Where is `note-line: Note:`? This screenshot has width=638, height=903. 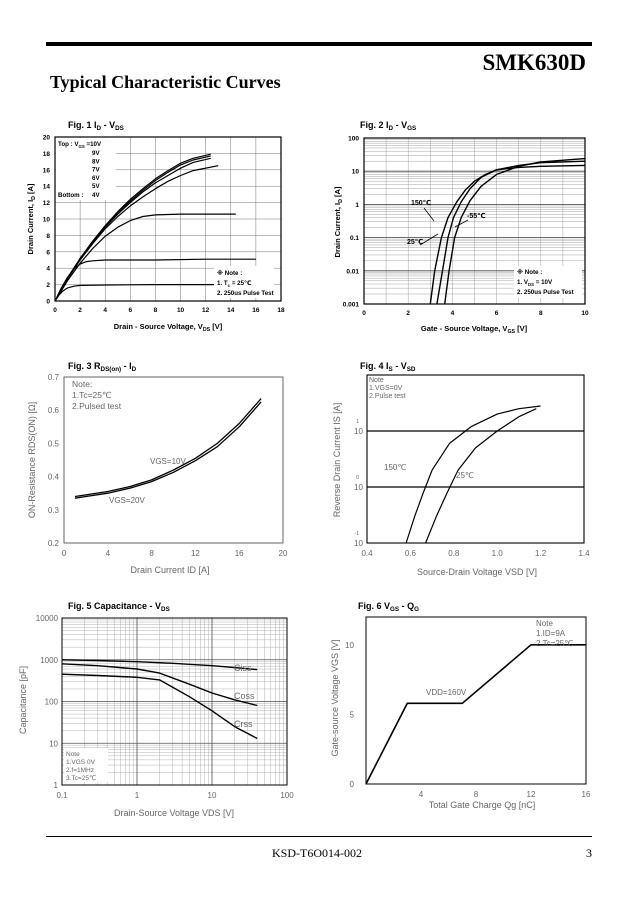
note-line: Note: is located at coordinates (82, 384).